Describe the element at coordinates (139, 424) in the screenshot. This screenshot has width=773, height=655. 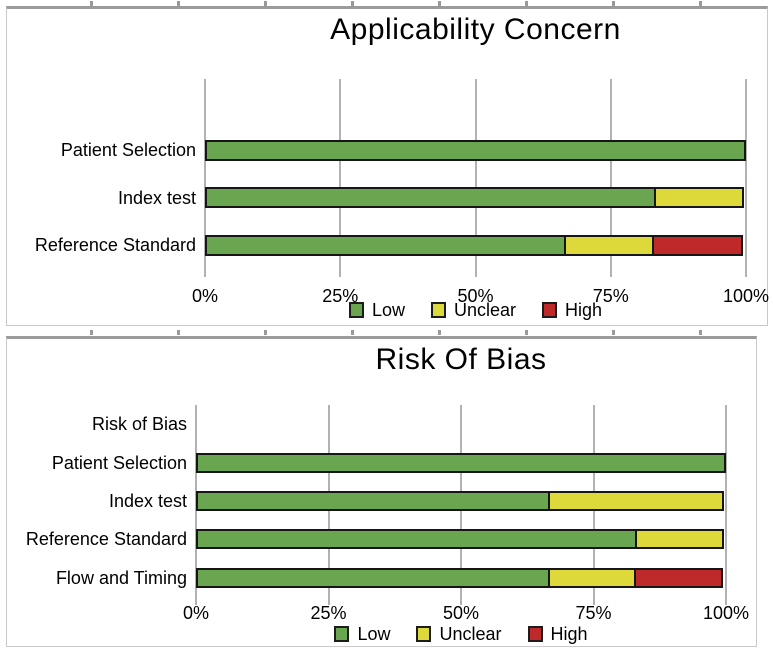
I see `category-label: Risk of Bias` at that location.